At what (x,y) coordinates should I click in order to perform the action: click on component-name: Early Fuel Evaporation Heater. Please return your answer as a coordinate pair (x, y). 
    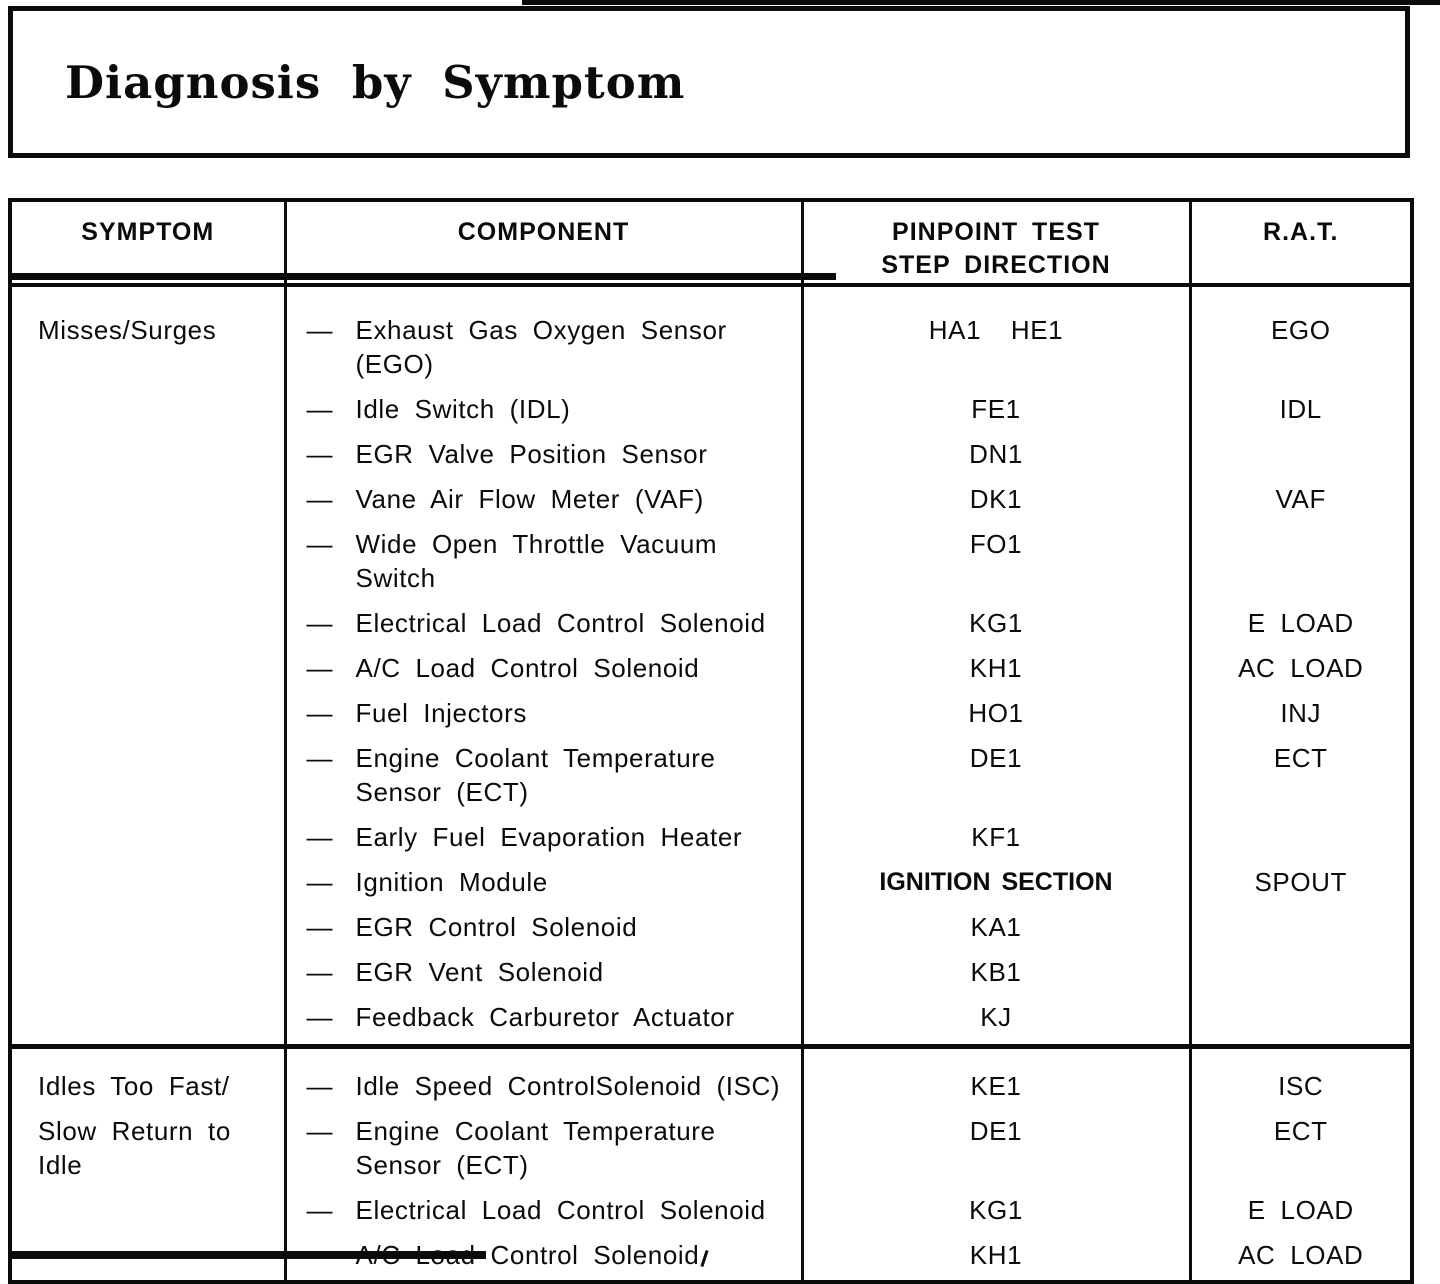
    Looking at the image, I should click on (576, 837).